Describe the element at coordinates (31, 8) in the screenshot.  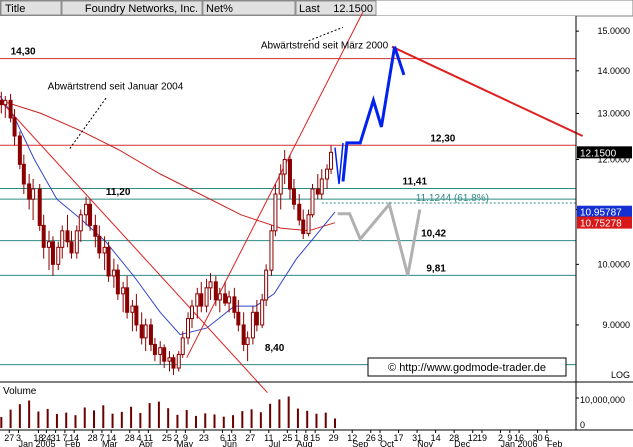
I see `title-cell` at that location.